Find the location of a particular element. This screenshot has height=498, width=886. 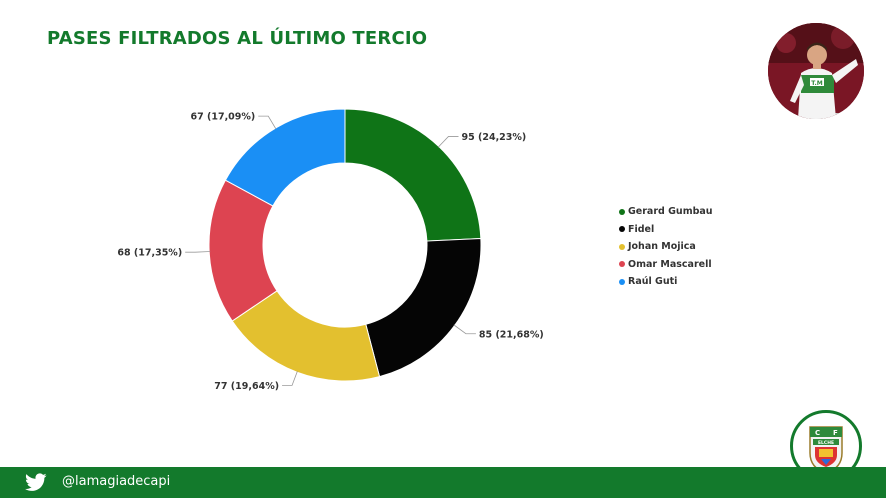

data-label: 67 (17,09%) is located at coordinates (222, 117).